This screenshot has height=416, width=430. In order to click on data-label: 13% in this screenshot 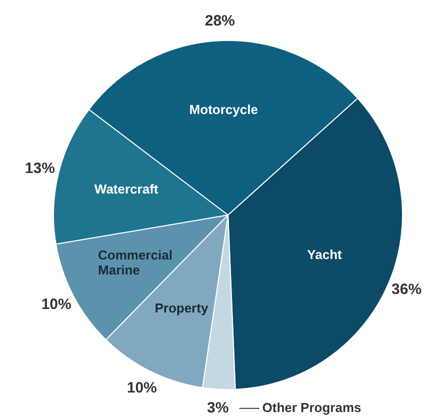, I will do `click(39, 168)`.